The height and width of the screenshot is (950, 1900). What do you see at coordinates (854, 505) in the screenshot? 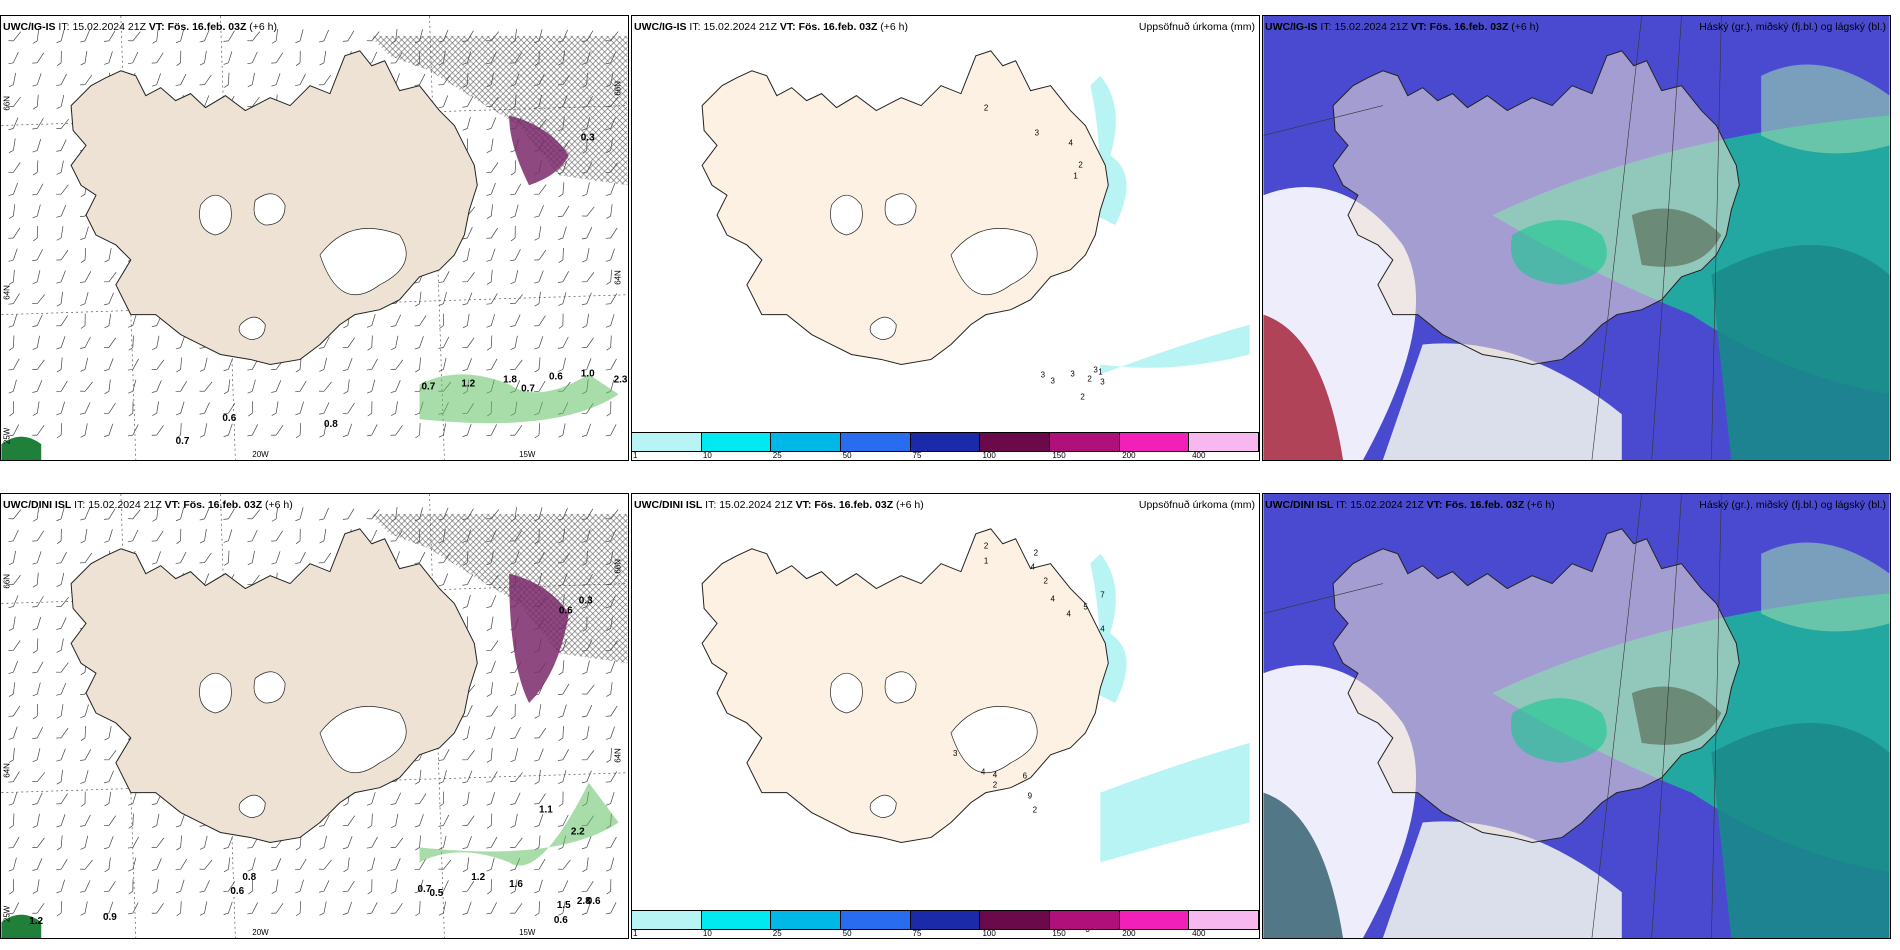
I see `valid-time: Fös. 16.feb. 03Z` at bounding box center [854, 505].